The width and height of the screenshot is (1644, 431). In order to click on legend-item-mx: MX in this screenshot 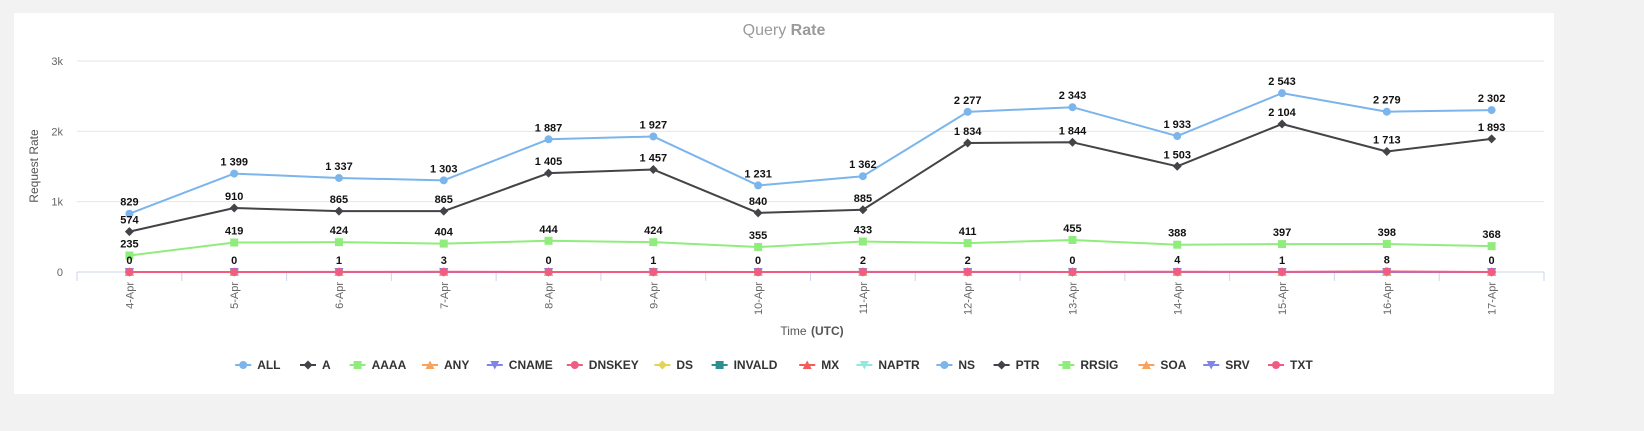, I will do `click(819, 365)`.